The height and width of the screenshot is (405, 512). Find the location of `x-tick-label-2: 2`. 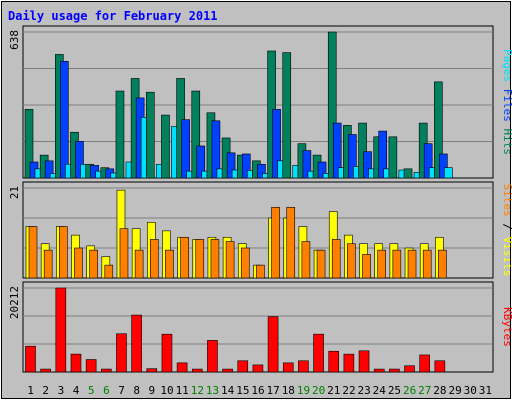

x-tick-label-2: 2 is located at coordinates (45, 390).